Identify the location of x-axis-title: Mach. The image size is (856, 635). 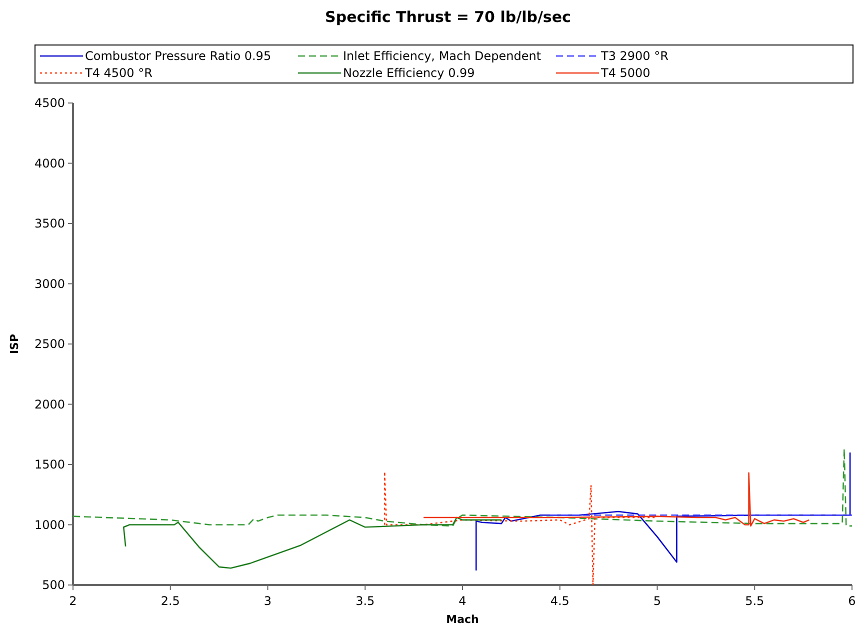
(462, 619).